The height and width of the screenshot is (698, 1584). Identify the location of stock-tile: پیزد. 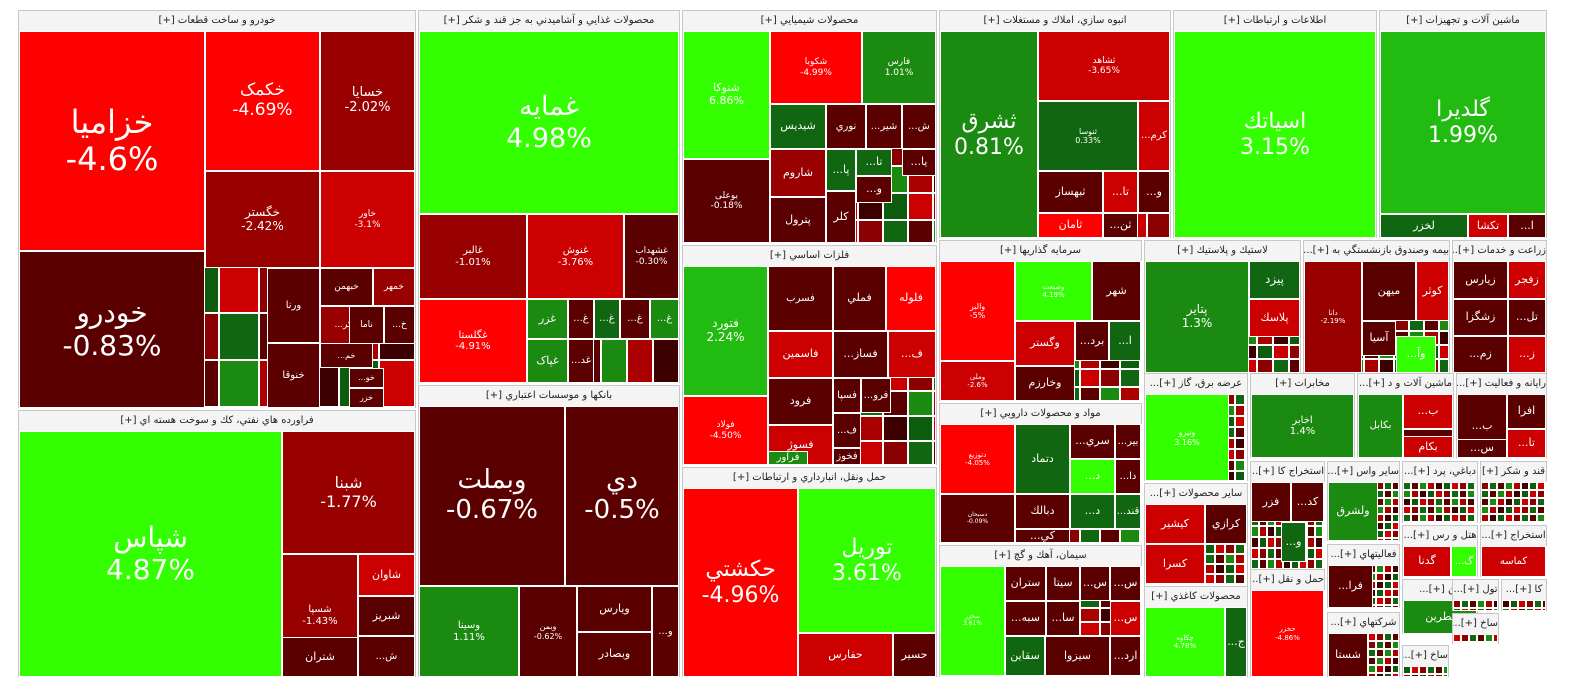
(1274, 280).